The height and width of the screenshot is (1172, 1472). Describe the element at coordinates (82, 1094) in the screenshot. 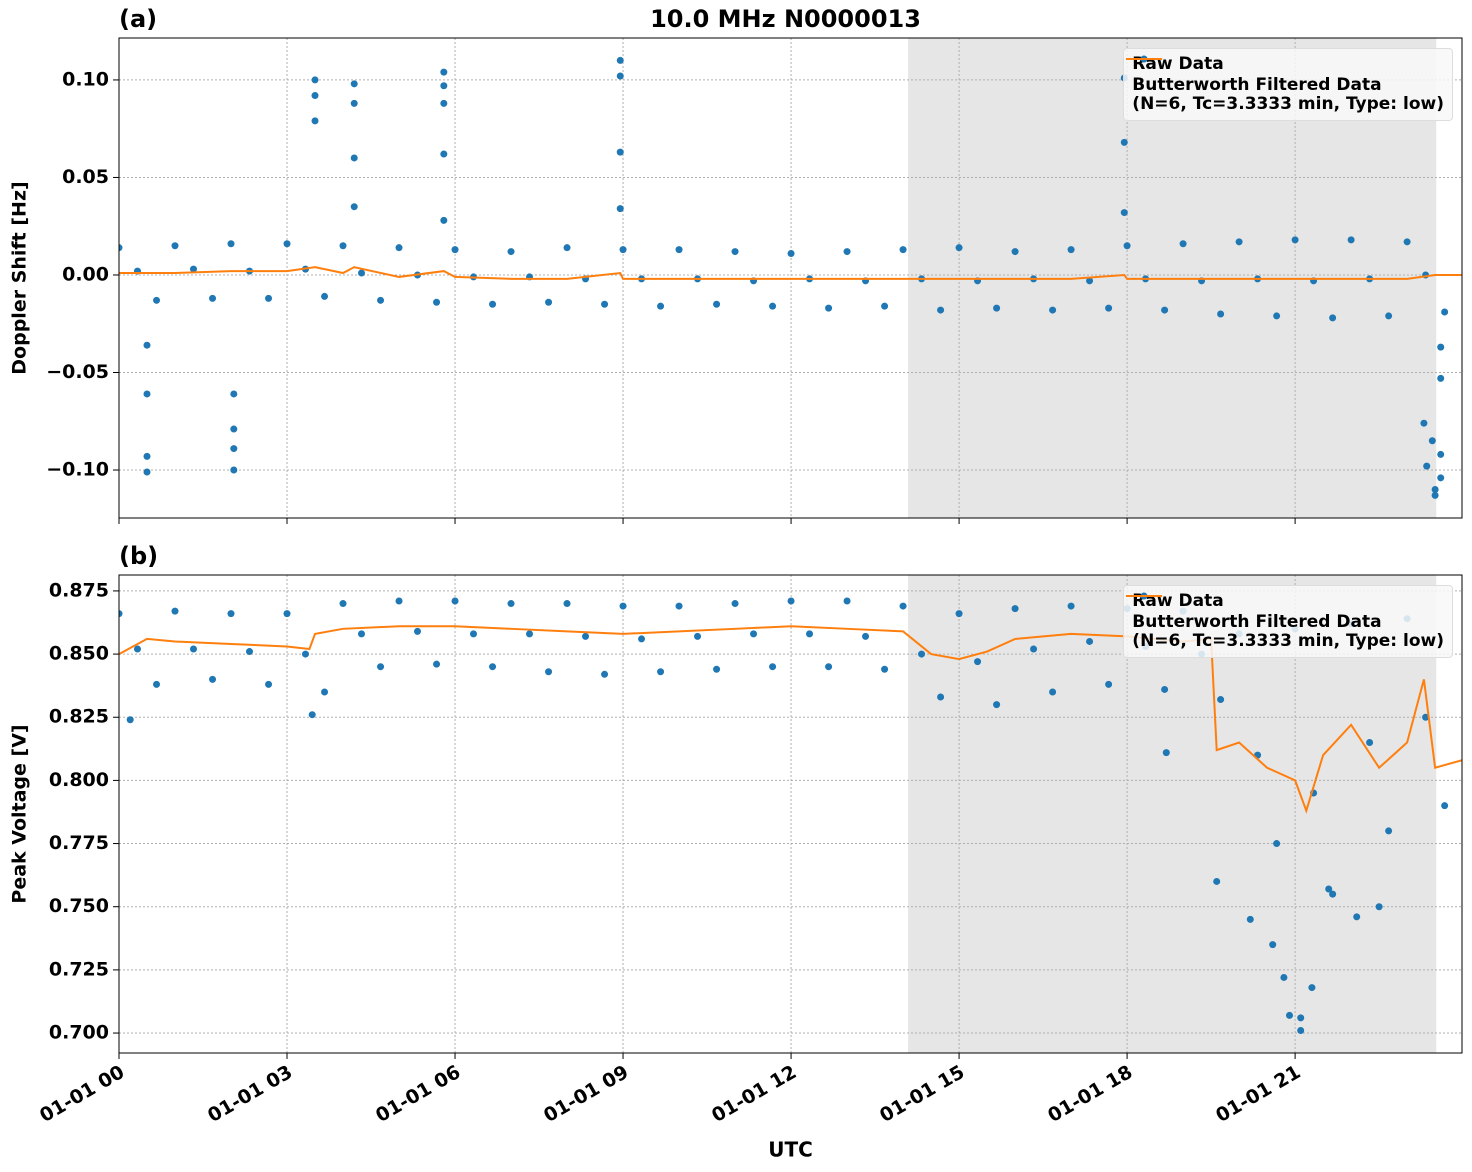

I see `x-tick-label: 01-01 00` at that location.